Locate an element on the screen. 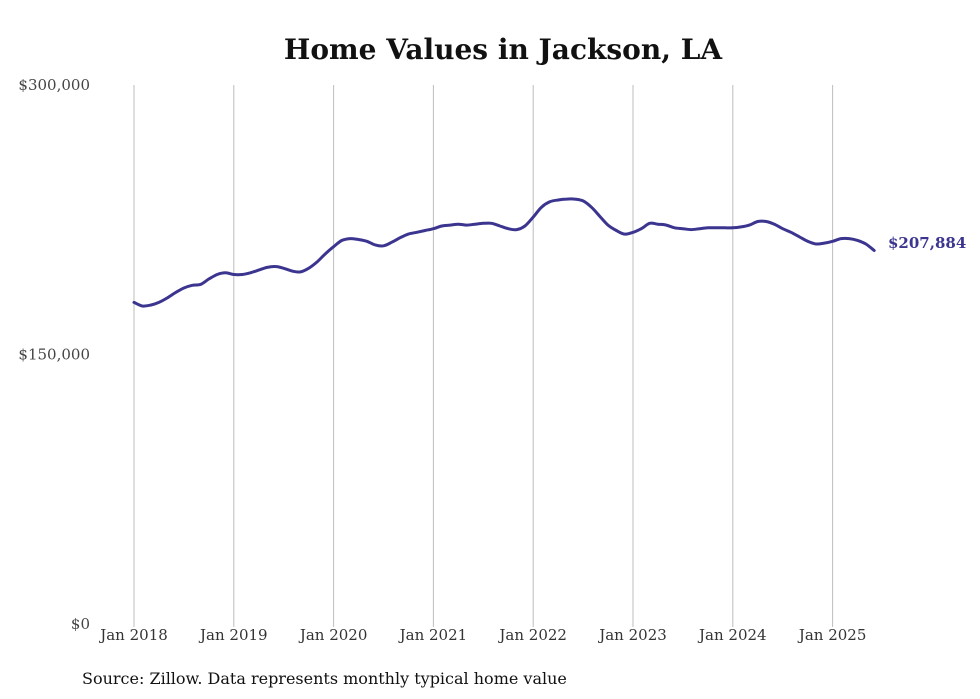 The image size is (980, 699). plot-area is located at coordinates (504, 252).